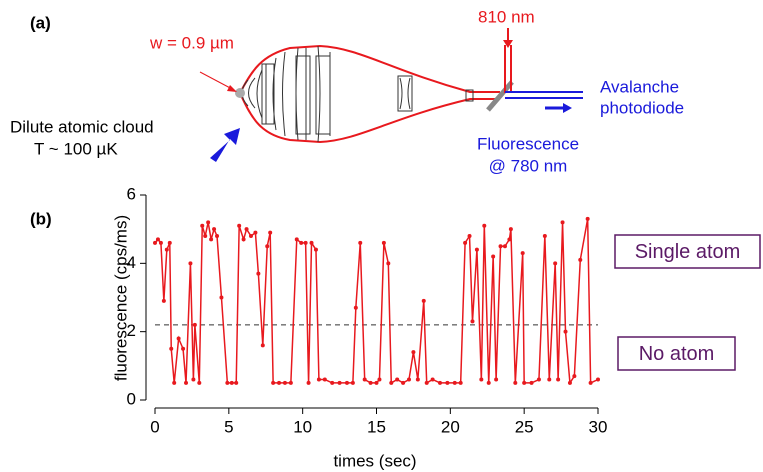  I want to click on atom-arrow, so click(225, 145).